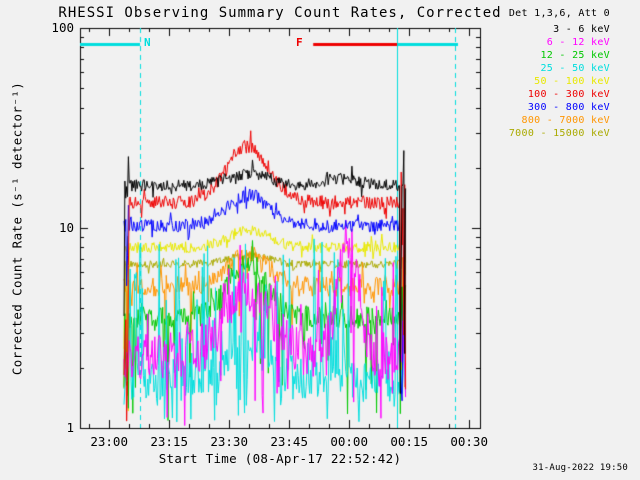  Describe the element at coordinates (578, 42) in the screenshot. I see `legend-entry: 6 - 12 keV` at that location.